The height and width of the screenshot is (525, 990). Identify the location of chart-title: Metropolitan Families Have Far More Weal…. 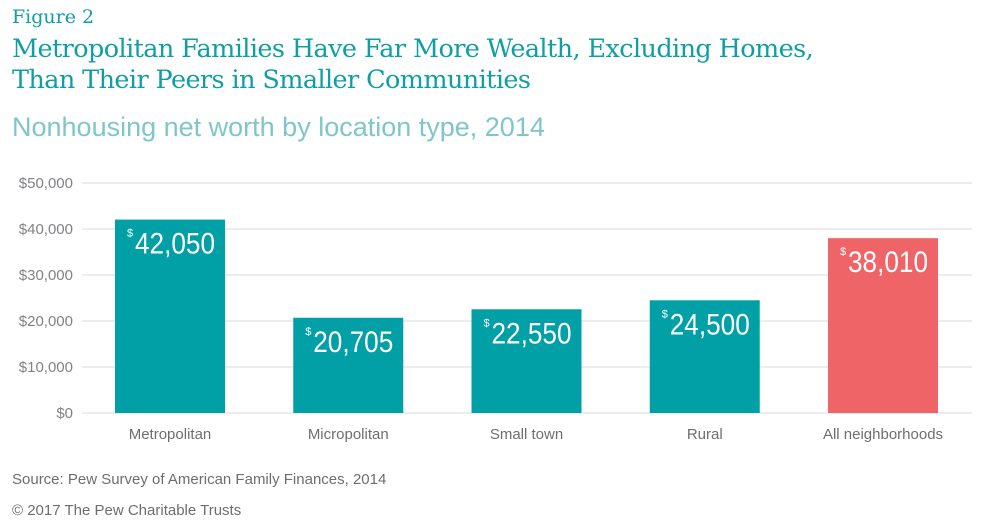
(497, 65).